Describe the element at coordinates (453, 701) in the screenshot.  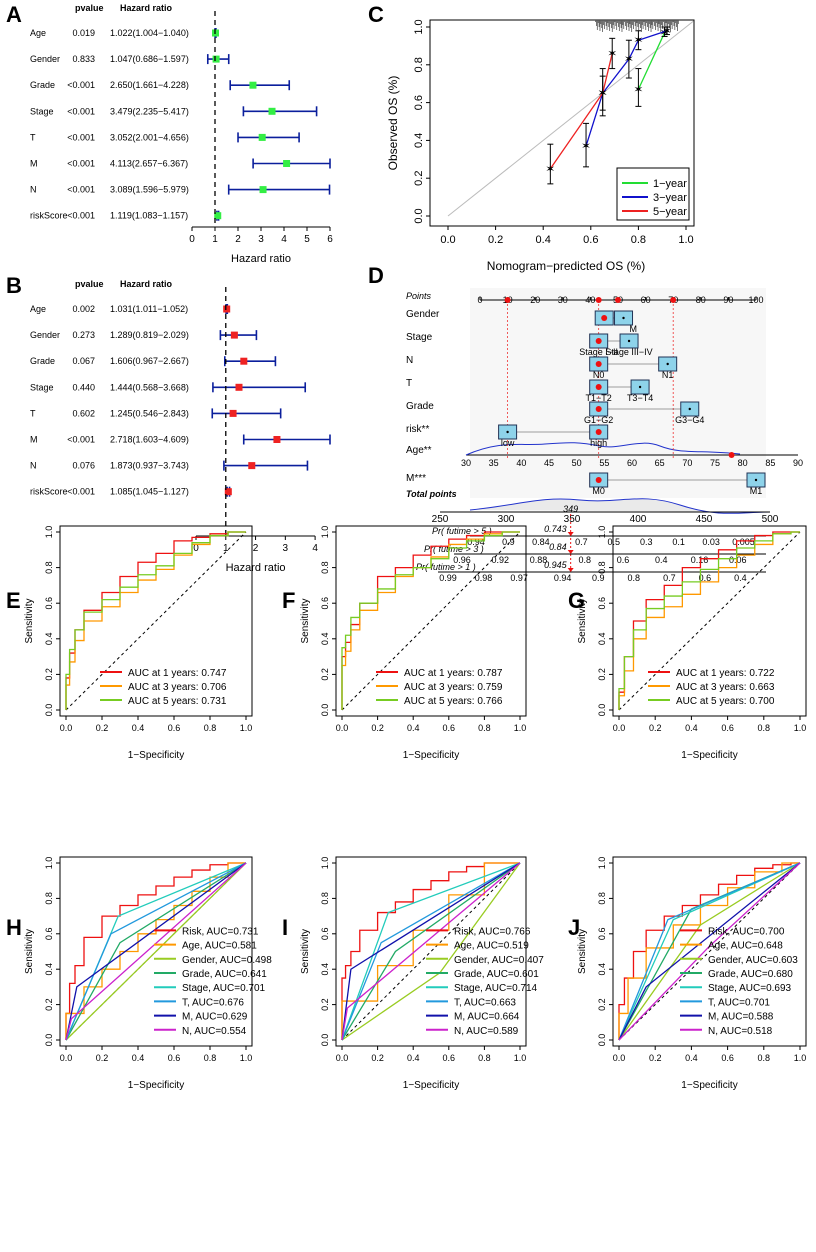
I see `legend-label: AUC at 5 years: 0.766` at that location.